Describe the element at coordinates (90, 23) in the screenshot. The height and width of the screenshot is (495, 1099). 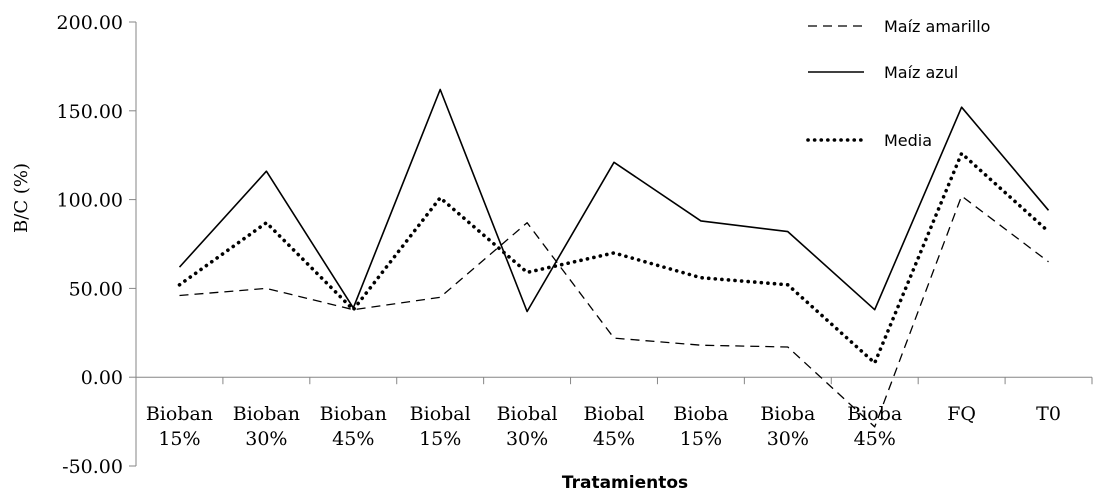
I see `y-tick-label: 200.00` at that location.